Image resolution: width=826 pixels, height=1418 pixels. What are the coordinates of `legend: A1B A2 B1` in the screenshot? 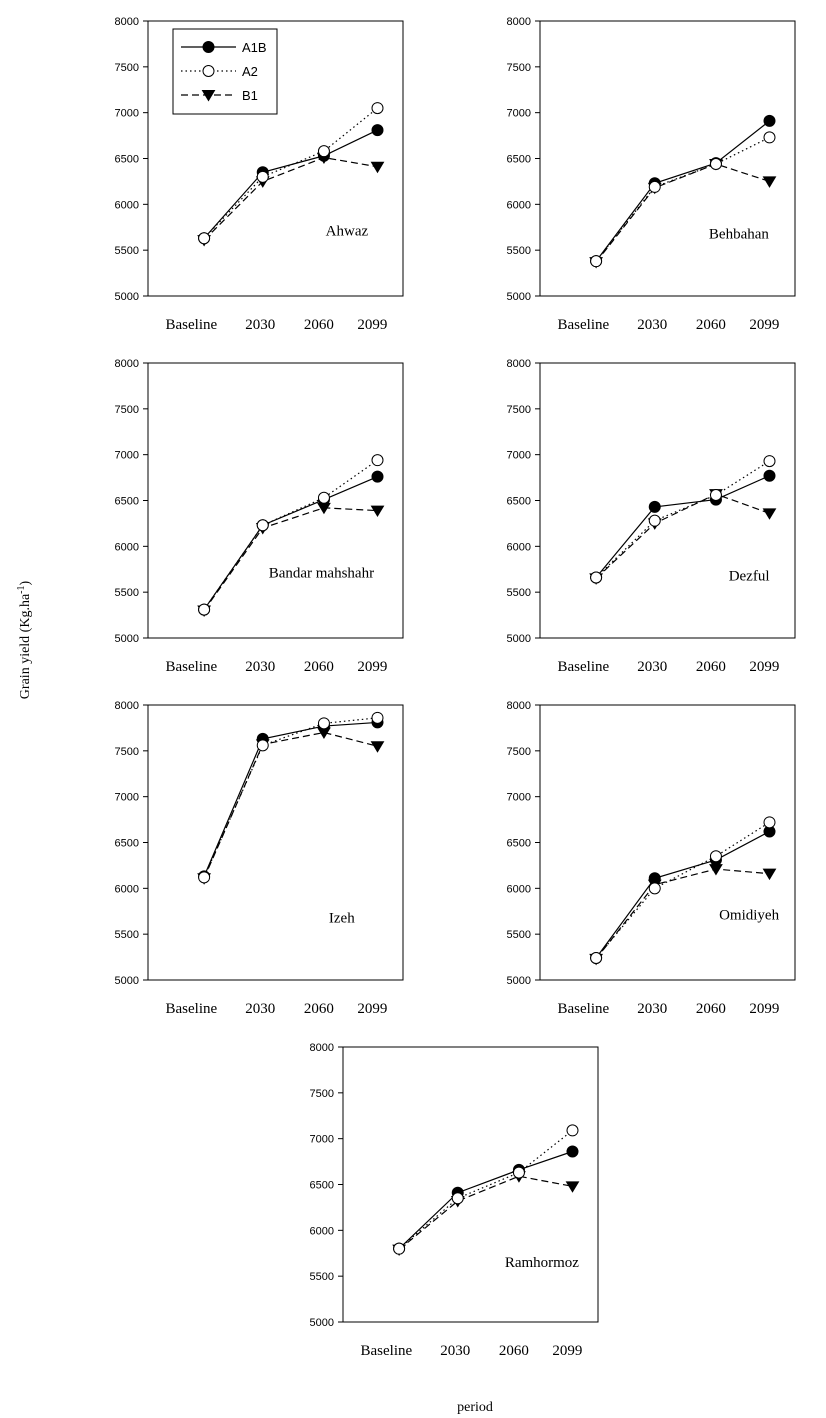 It's located at (225, 71).